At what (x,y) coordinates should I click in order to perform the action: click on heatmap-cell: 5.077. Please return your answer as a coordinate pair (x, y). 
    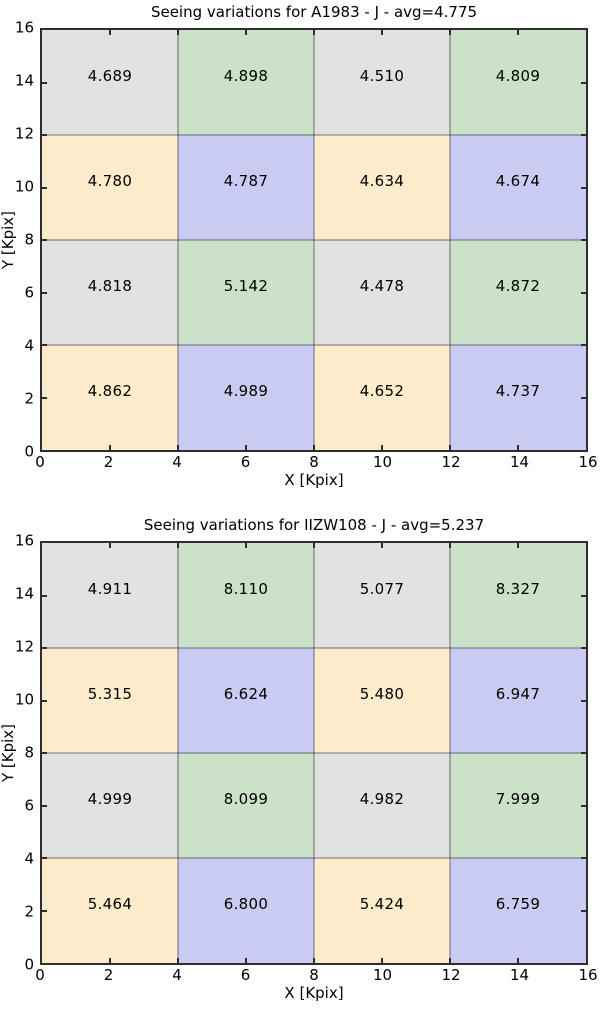
    Looking at the image, I should click on (382, 595).